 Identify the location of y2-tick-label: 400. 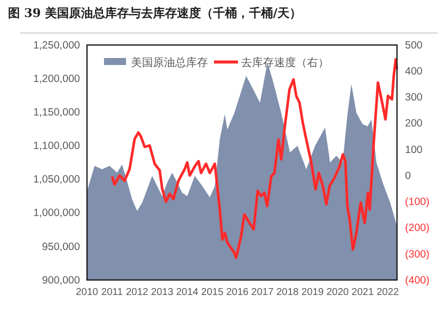
(414, 71).